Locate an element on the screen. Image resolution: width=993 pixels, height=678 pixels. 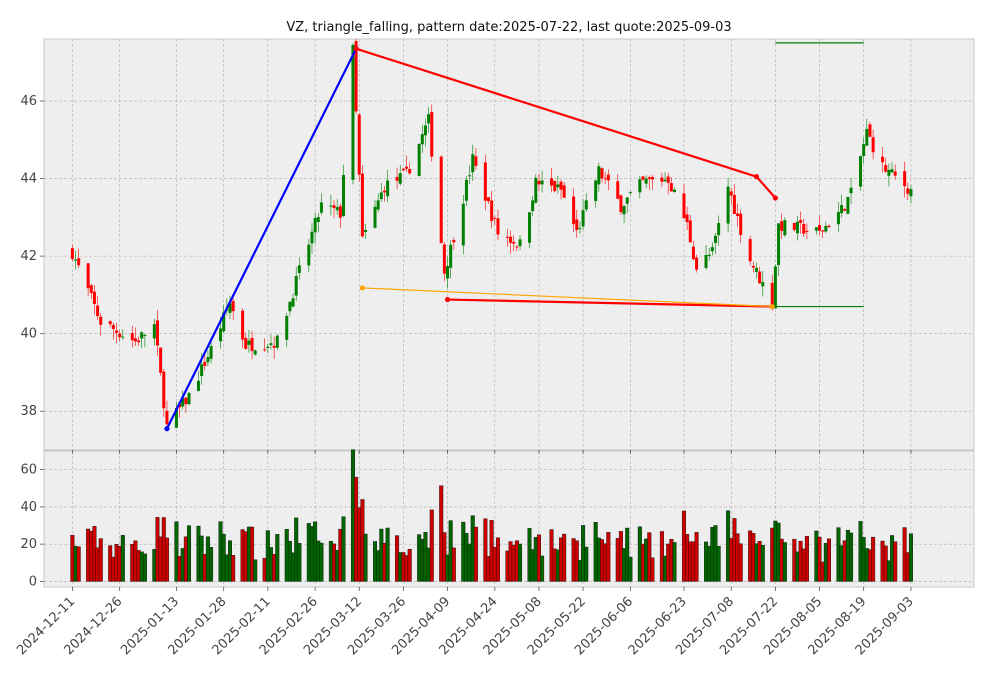
blue-trend-line is located at coordinates (261, 239).